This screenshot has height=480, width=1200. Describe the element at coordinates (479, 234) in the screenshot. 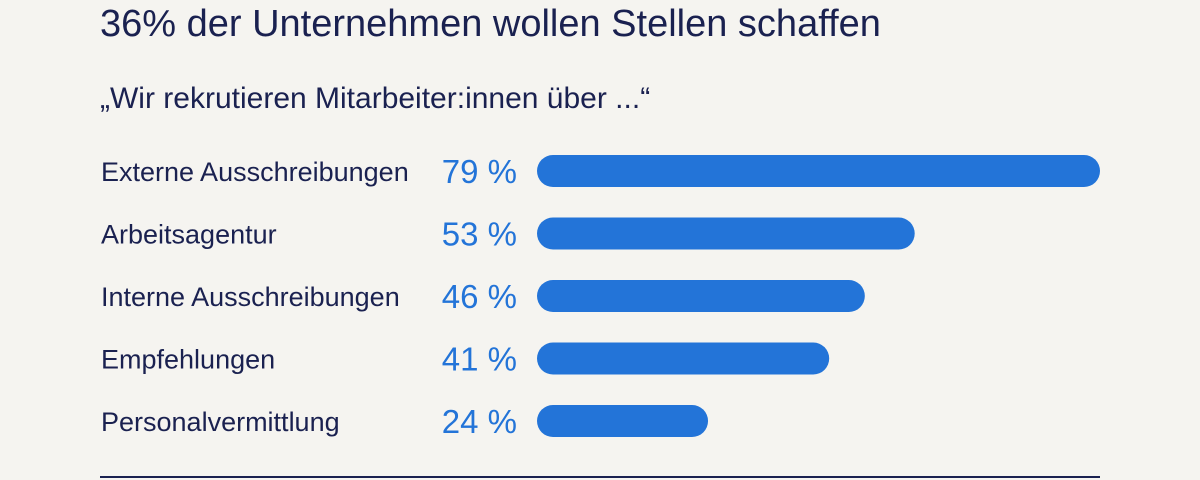

I see `value-label: 53 %` at that location.